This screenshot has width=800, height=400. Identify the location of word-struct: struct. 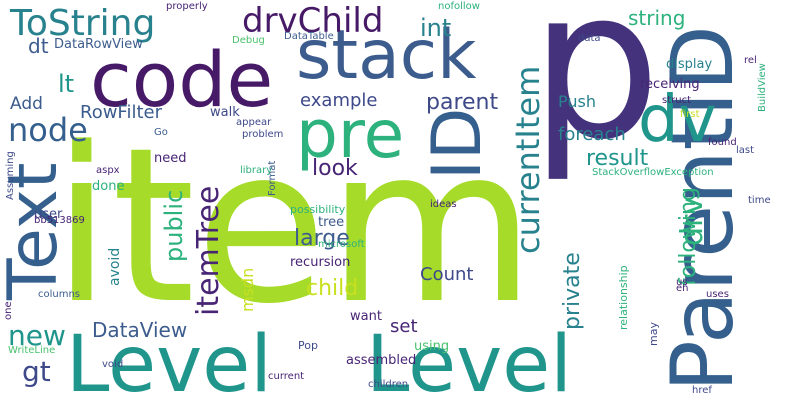
(676, 101).